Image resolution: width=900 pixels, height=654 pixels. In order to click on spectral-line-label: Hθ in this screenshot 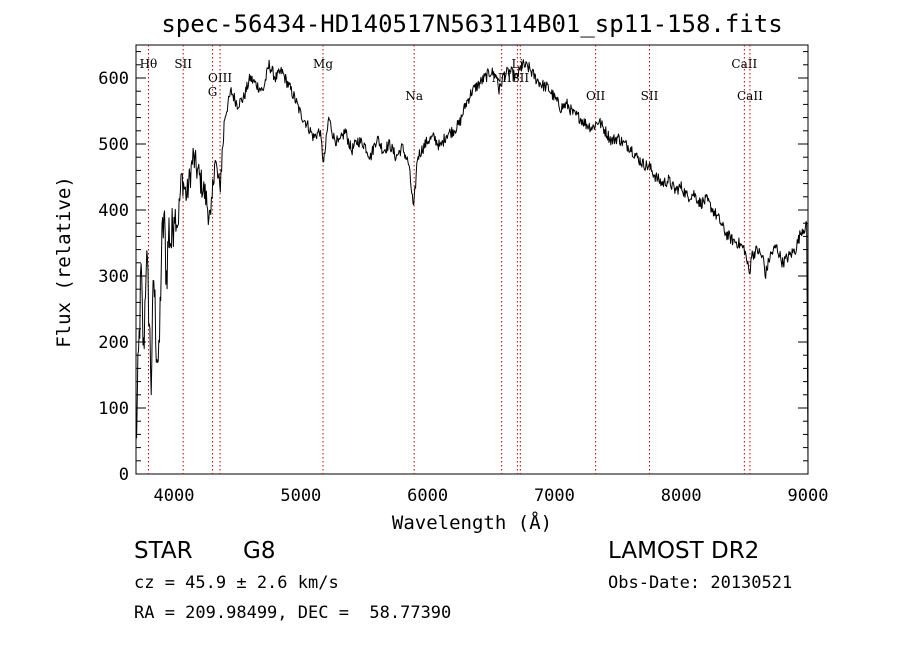, I will do `click(149, 64)`.